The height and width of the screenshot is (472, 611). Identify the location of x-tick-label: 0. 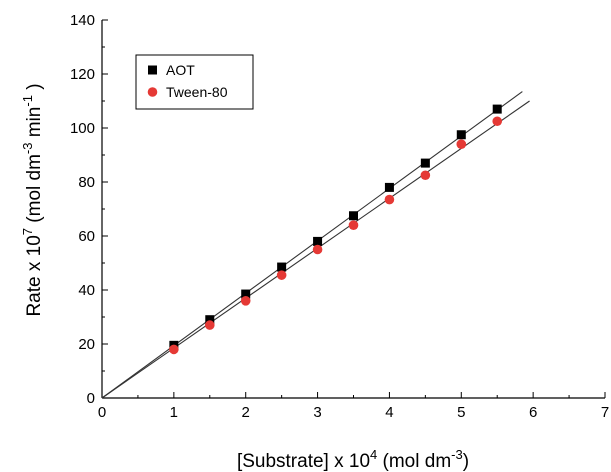
(102, 412).